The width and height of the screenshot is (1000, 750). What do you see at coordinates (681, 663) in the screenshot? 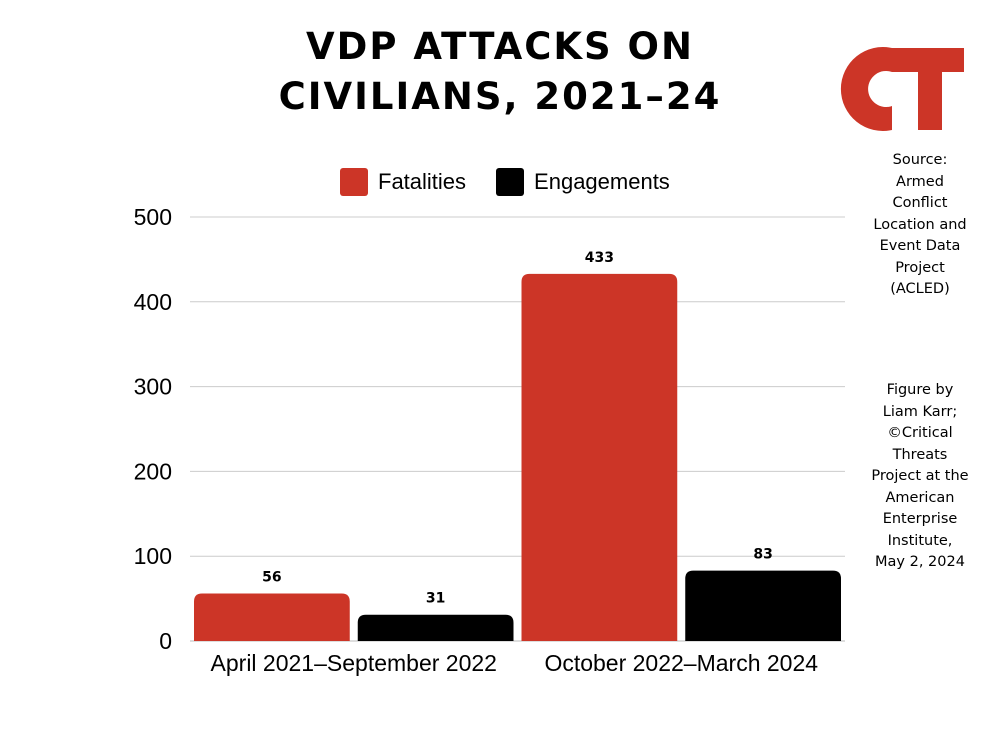
I see `x-category-label: October 2022–March 2024` at bounding box center [681, 663].